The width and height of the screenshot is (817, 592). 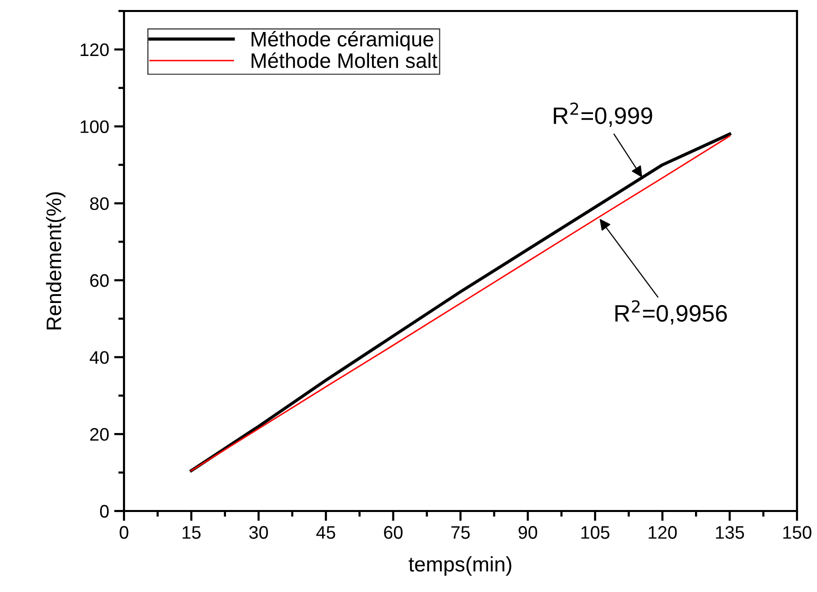 What do you see at coordinates (258, 532) in the screenshot?
I see `x-tick-label: 30` at bounding box center [258, 532].